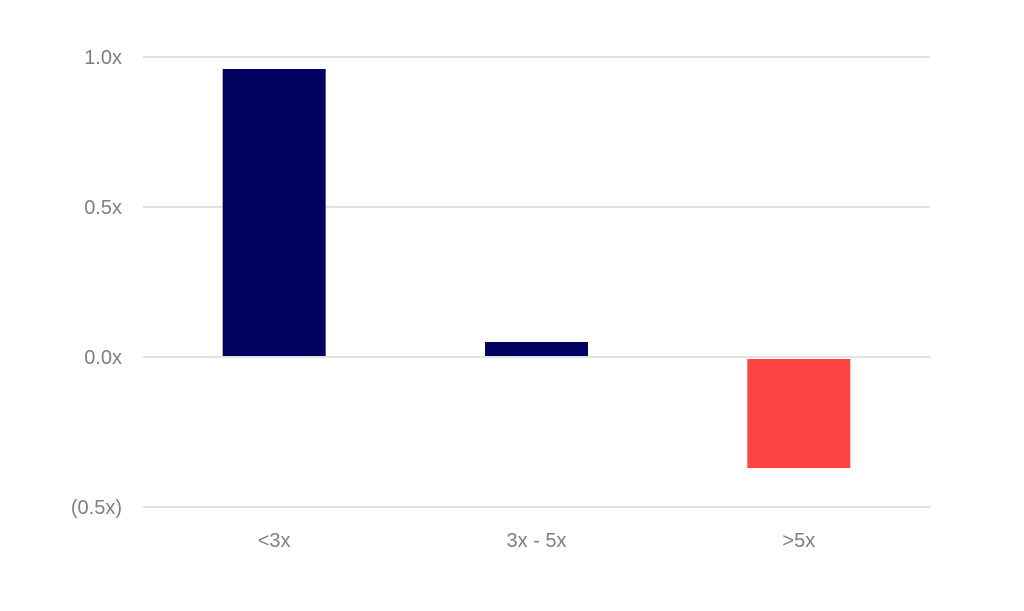 The height and width of the screenshot is (611, 1024). What do you see at coordinates (103, 208) in the screenshot?
I see `y-tick-label-1: 0.5x` at bounding box center [103, 208].